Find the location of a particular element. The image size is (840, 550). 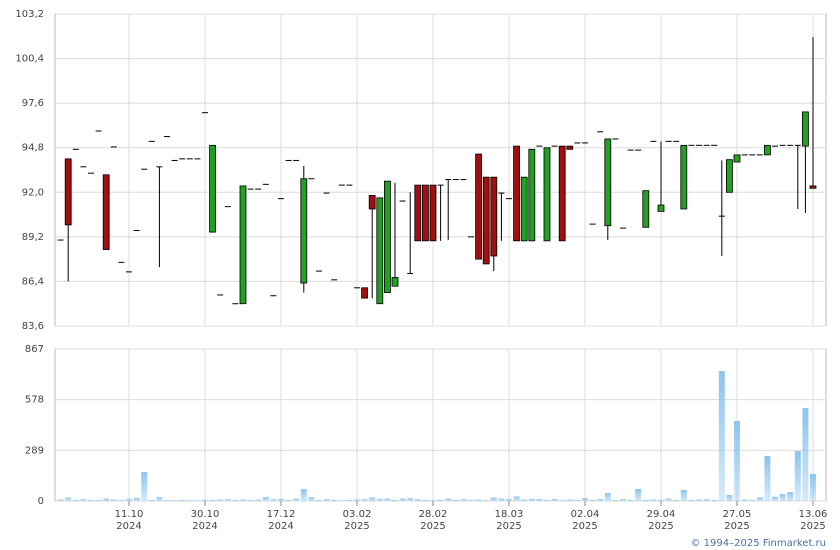

y-tick-label: 103,2 is located at coordinates (29, 14).